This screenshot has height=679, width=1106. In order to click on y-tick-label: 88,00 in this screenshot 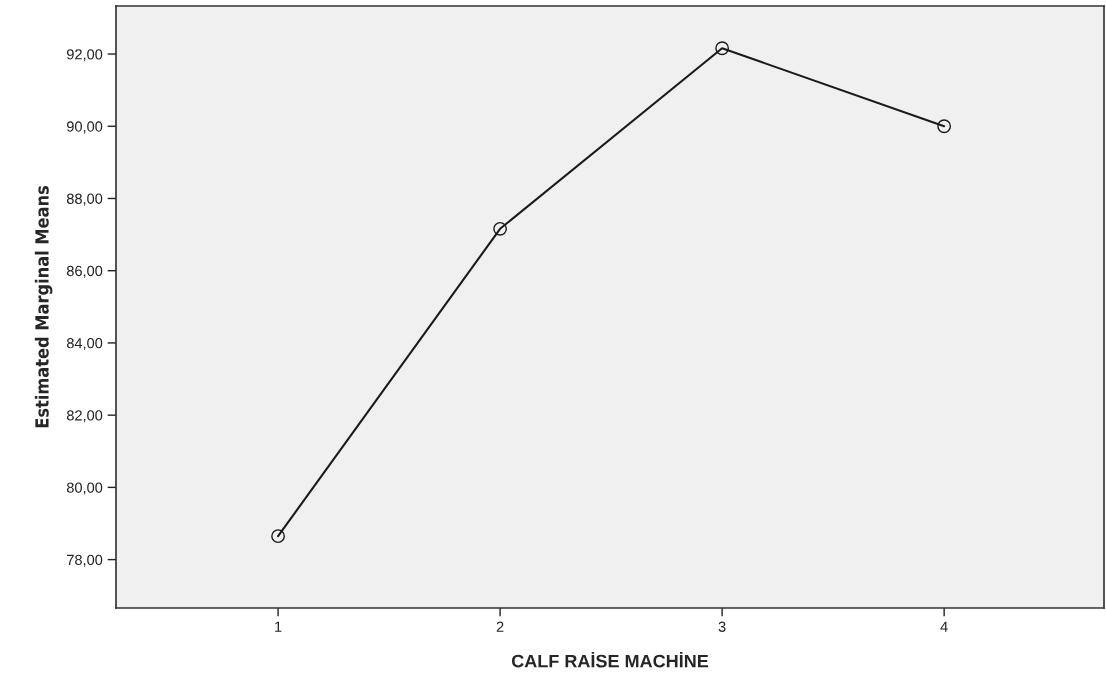, I will do `click(84, 199)`.